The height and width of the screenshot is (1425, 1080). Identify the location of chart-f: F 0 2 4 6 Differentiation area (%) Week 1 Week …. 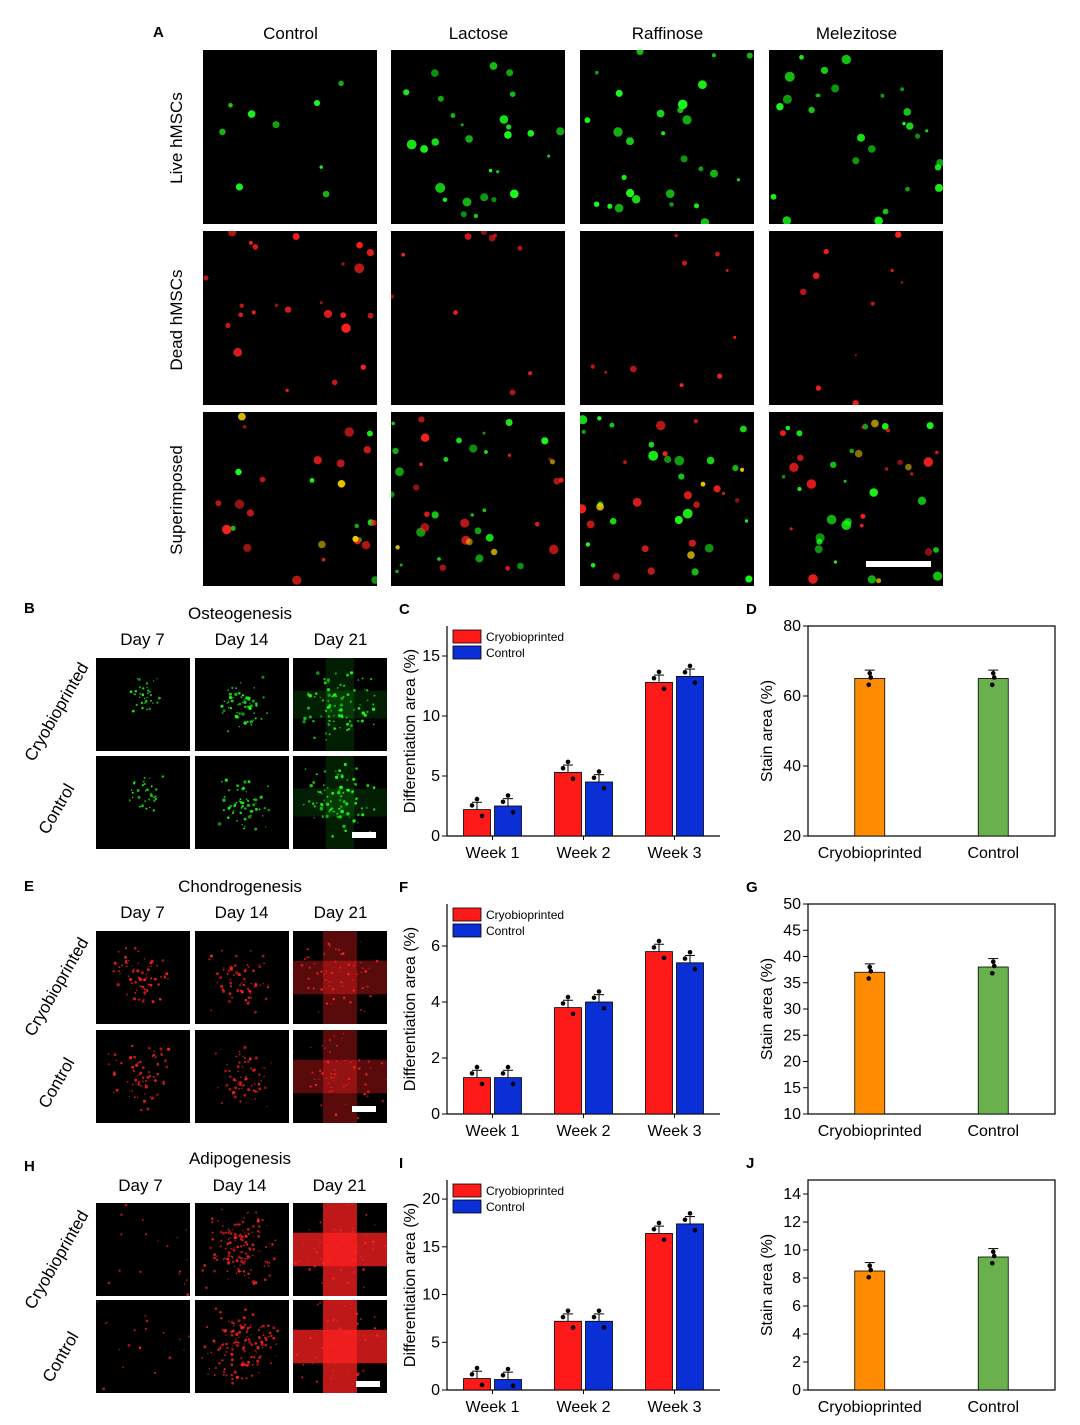
(559, 1009).